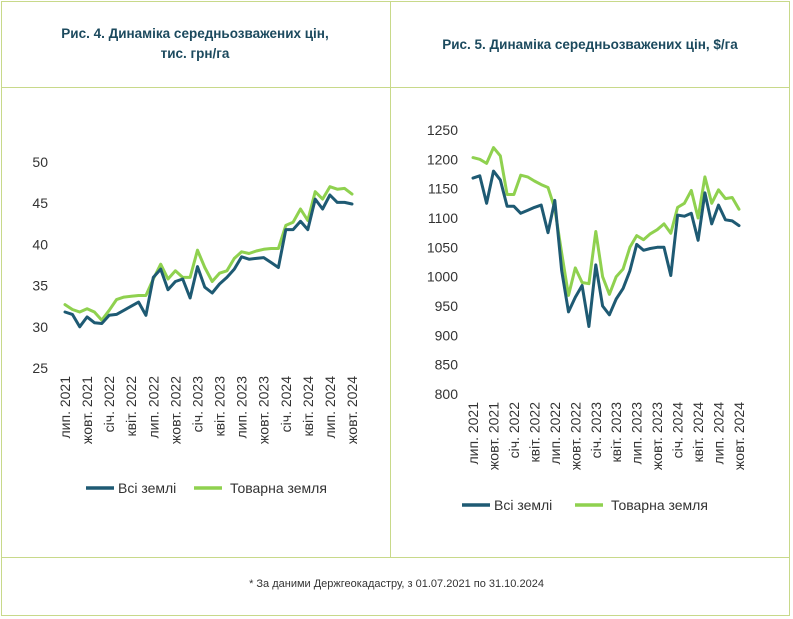 The height and width of the screenshot is (619, 793). I want to click on chart-5-ytick-label: 950, so click(447, 306).